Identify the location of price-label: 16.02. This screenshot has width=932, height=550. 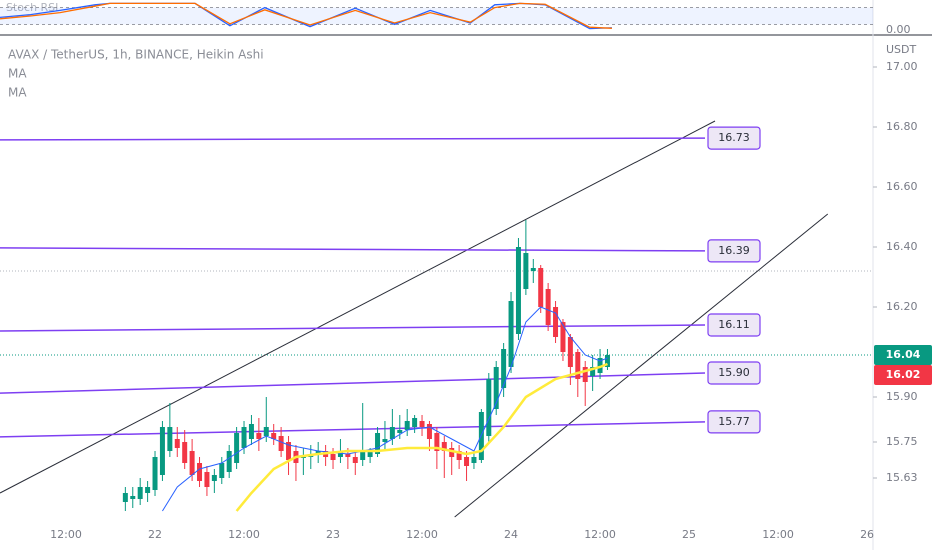
(903, 374).